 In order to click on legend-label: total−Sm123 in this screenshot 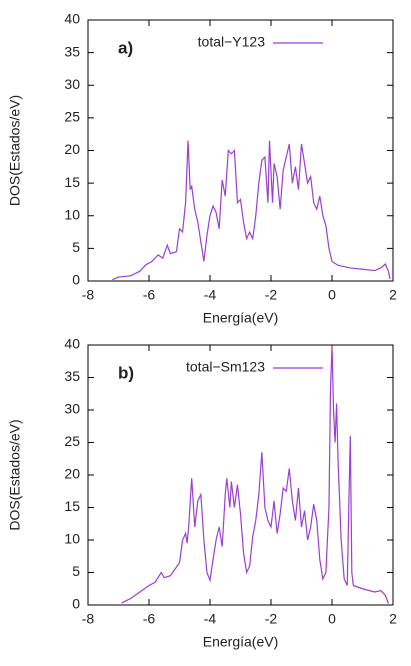, I will do `click(225, 367)`.